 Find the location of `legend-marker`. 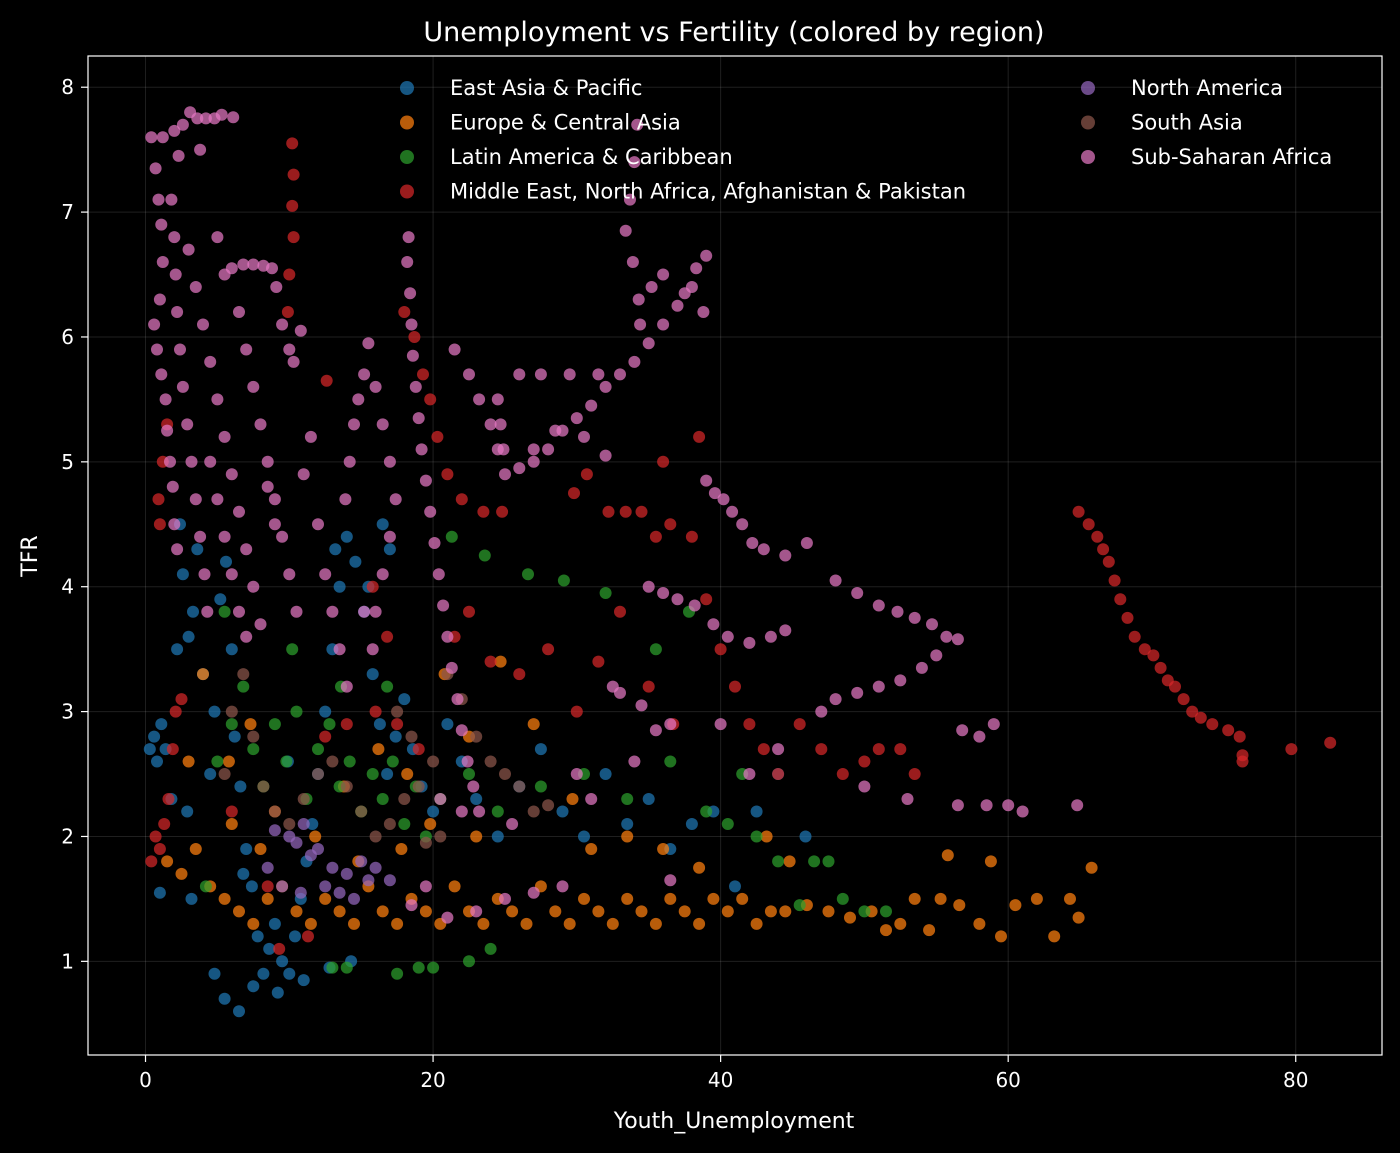

legend-marker is located at coordinates (407, 191).